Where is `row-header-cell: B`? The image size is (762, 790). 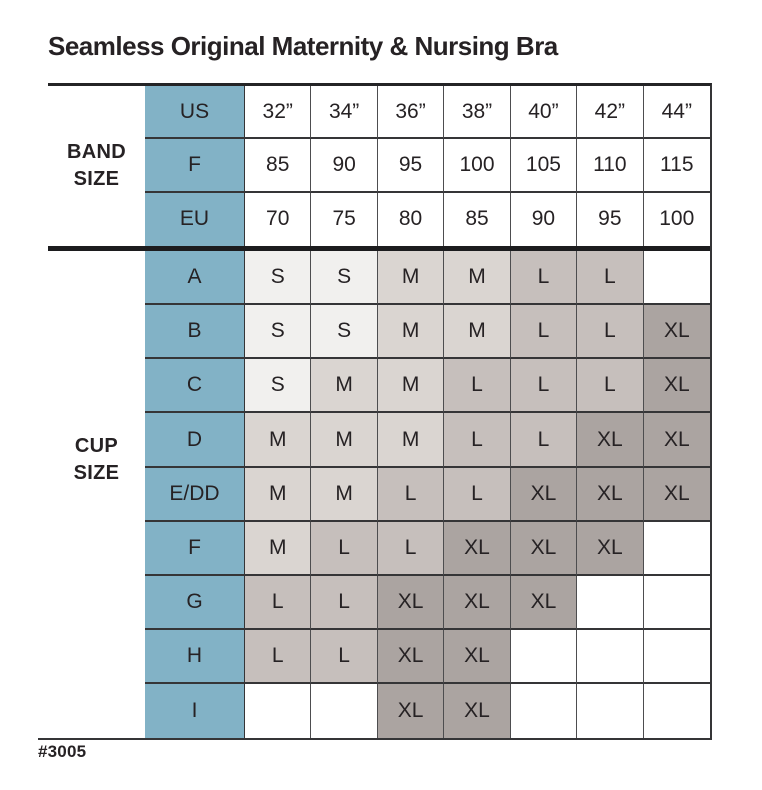
row-header-cell: B is located at coordinates (195, 332).